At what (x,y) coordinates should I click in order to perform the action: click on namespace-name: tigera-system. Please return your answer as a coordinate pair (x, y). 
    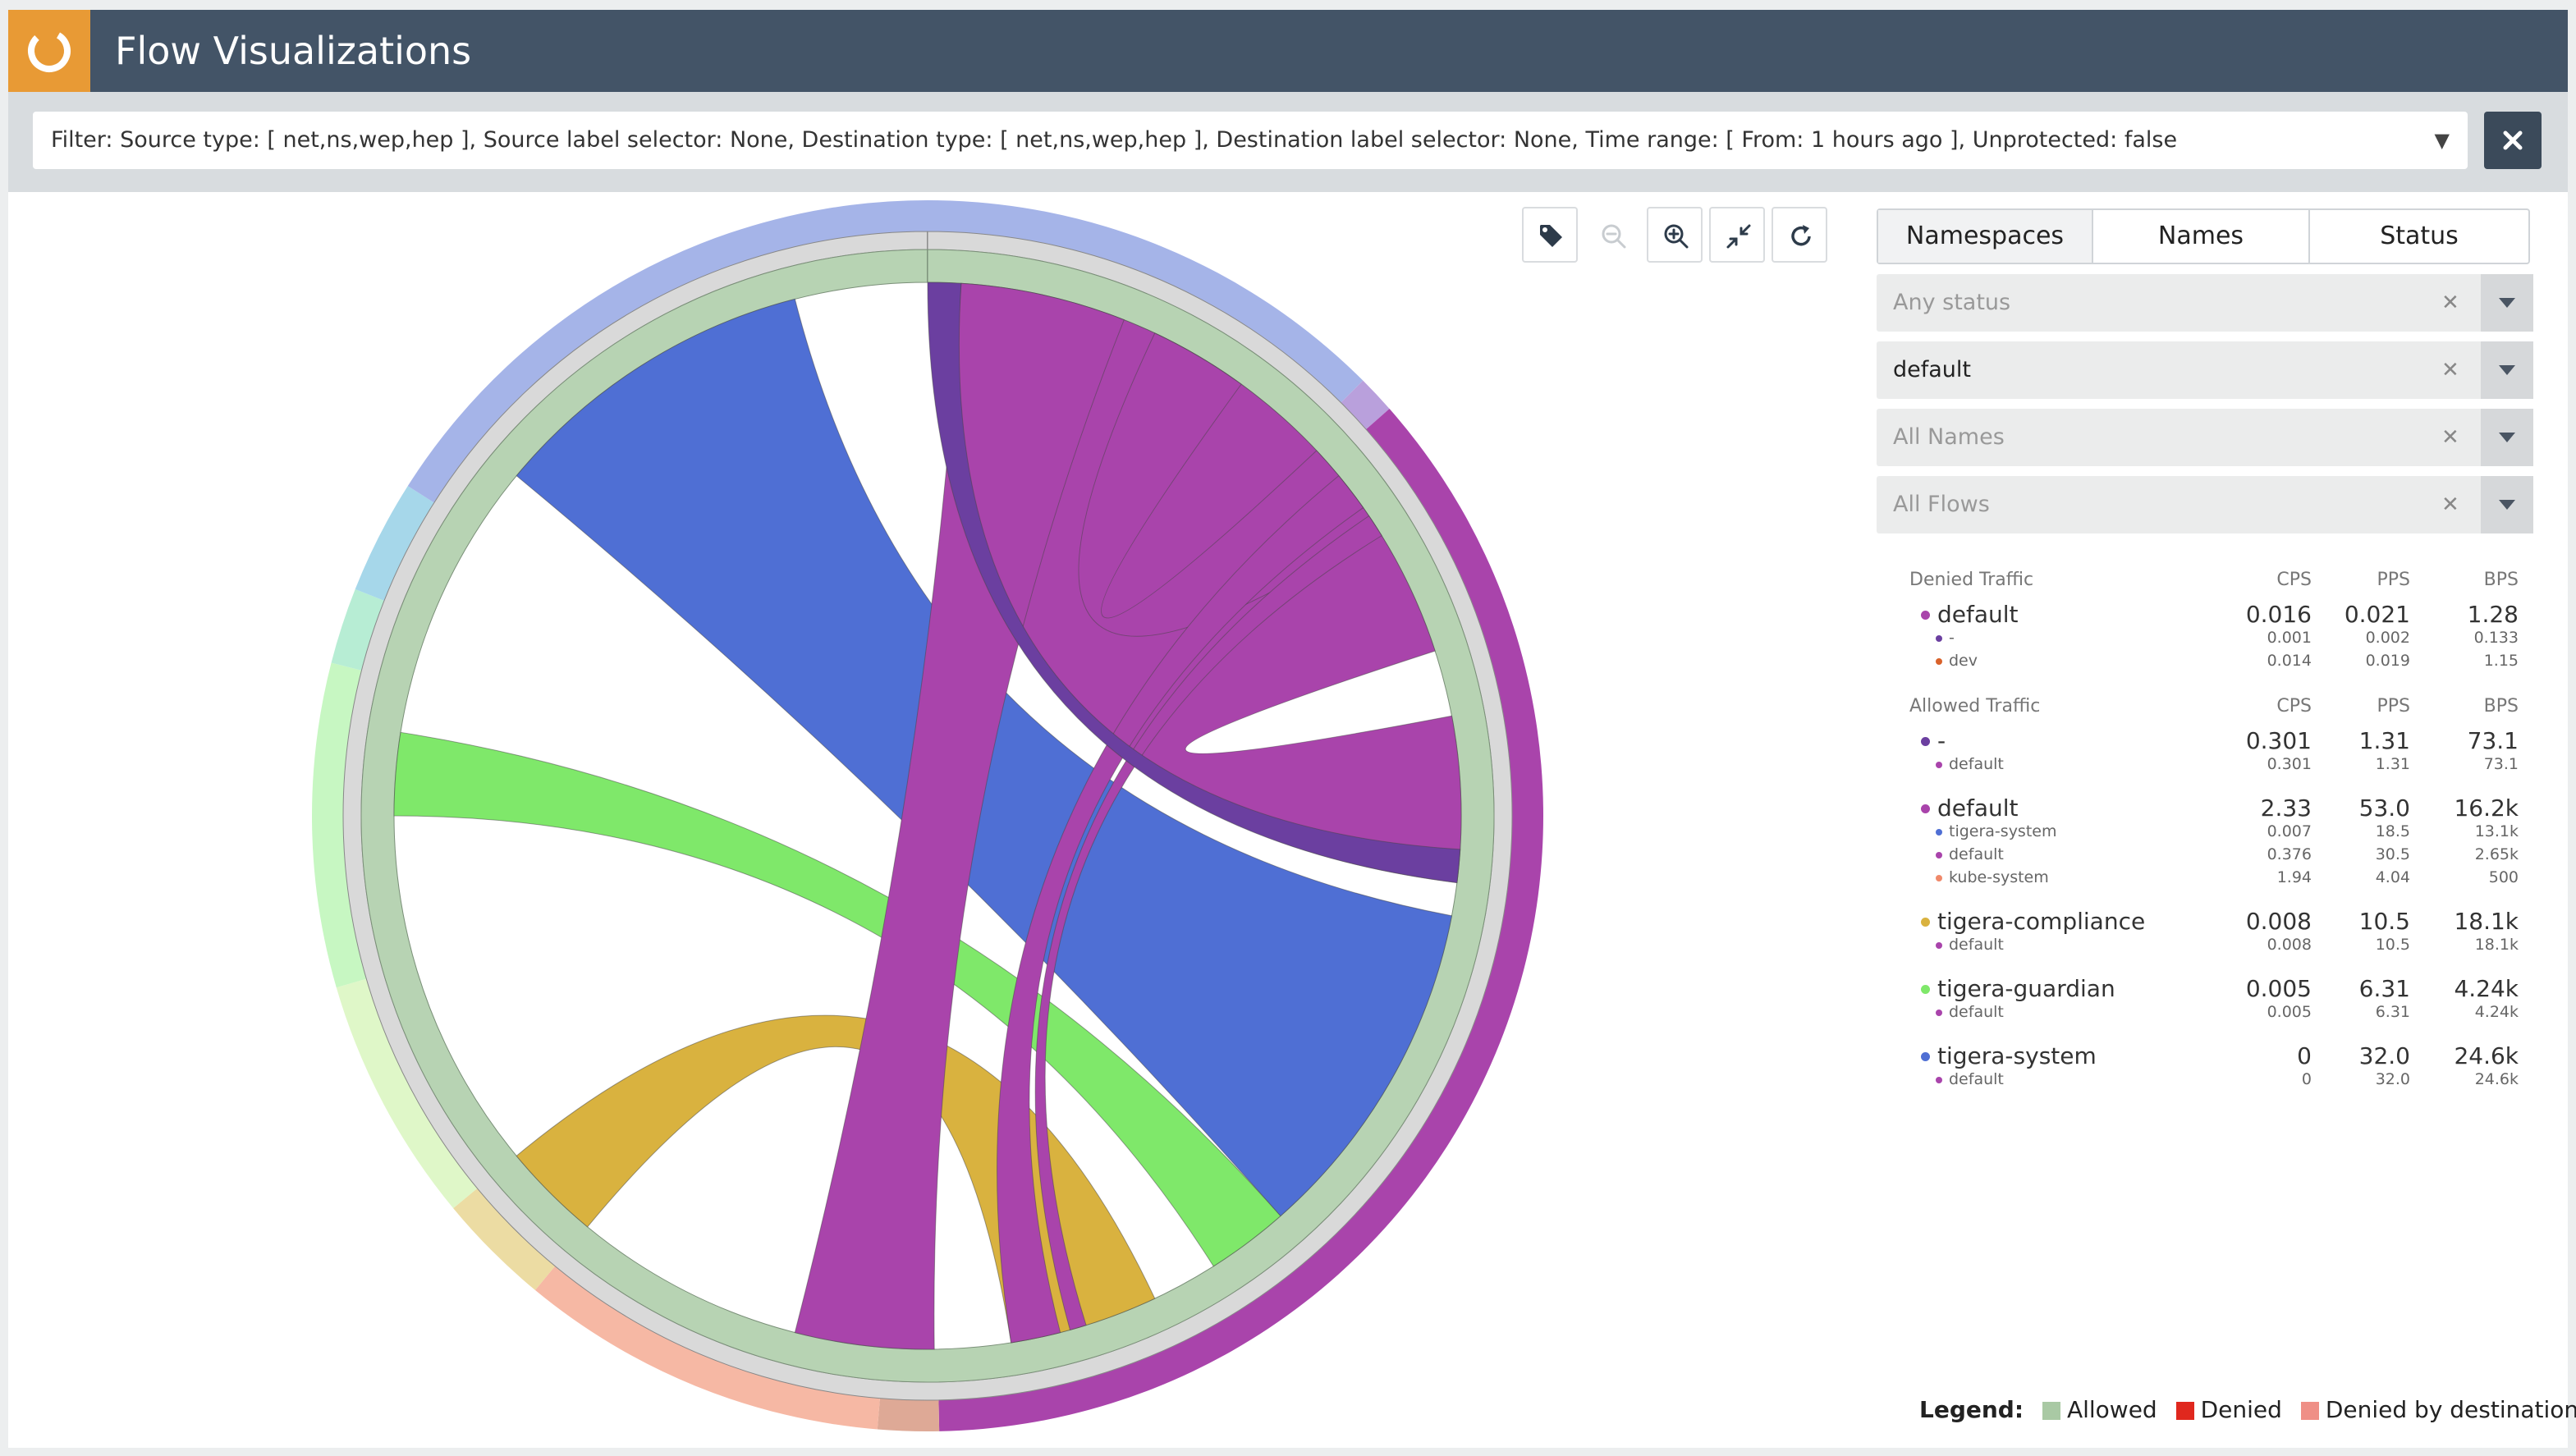
    Looking at the image, I should click on (2017, 1055).